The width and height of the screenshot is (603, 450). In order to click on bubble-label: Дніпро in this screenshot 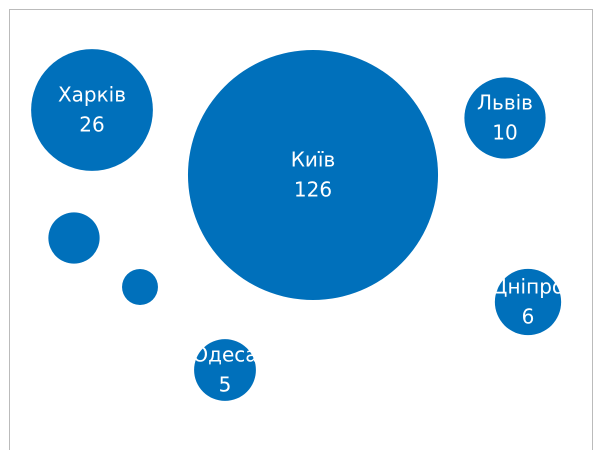, I will do `click(528, 287)`.